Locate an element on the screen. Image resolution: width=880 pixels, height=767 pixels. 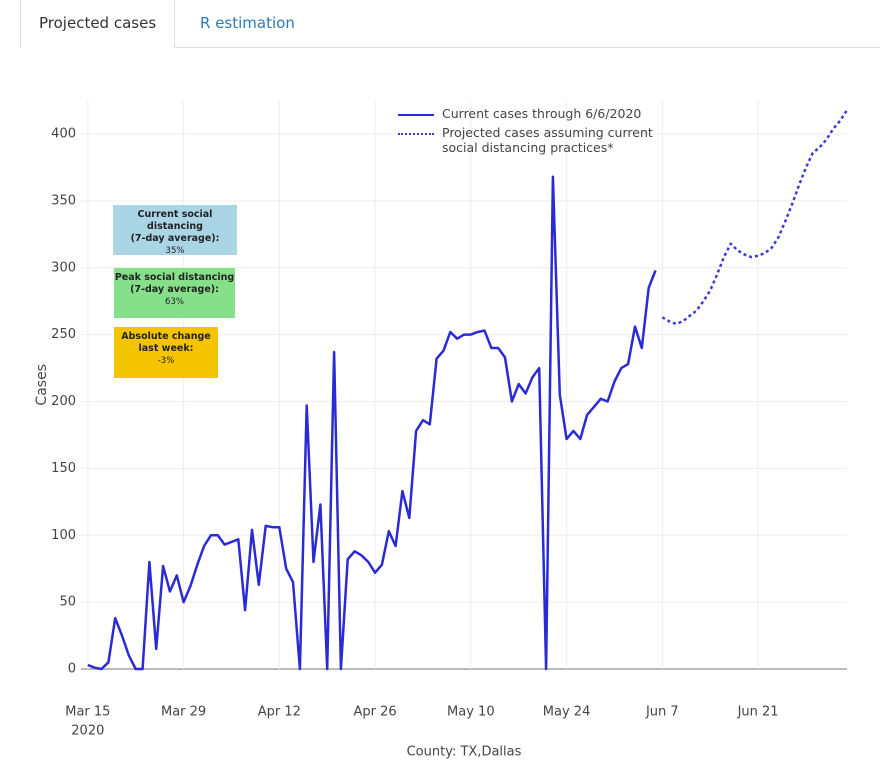
legend-label: Current cases through 6/6/2020 is located at coordinates (542, 113).